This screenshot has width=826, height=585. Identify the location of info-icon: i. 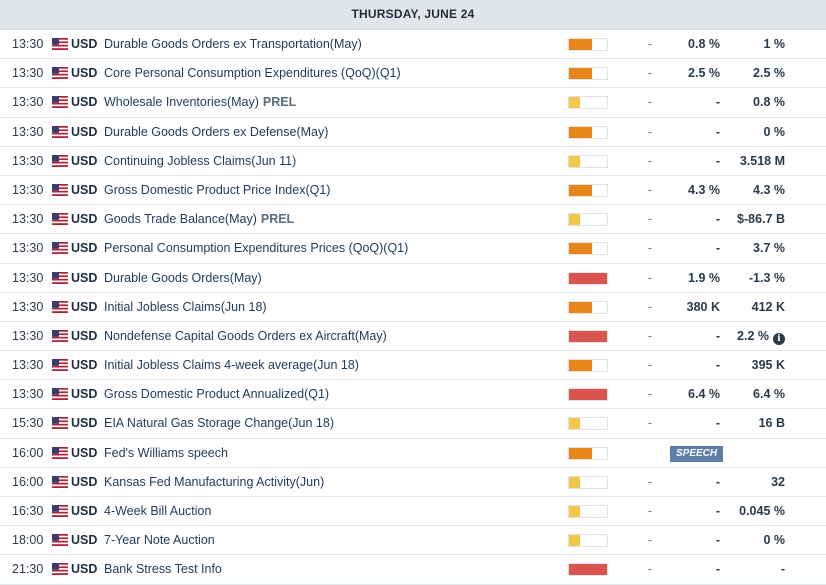
(779, 338).